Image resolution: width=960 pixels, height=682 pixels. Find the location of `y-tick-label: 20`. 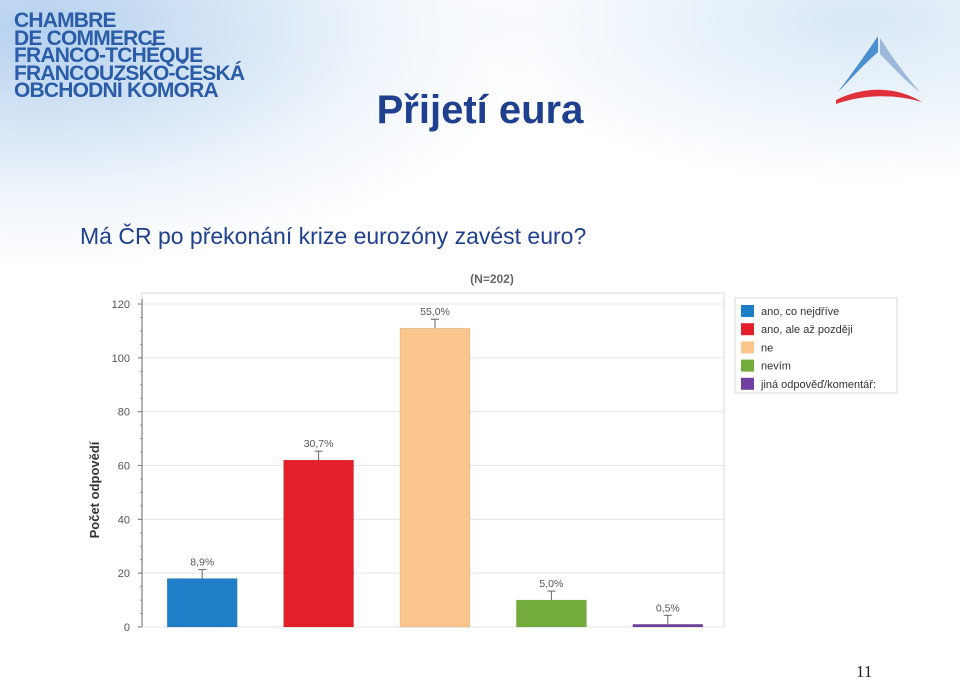

y-tick-label: 20 is located at coordinates (124, 574).